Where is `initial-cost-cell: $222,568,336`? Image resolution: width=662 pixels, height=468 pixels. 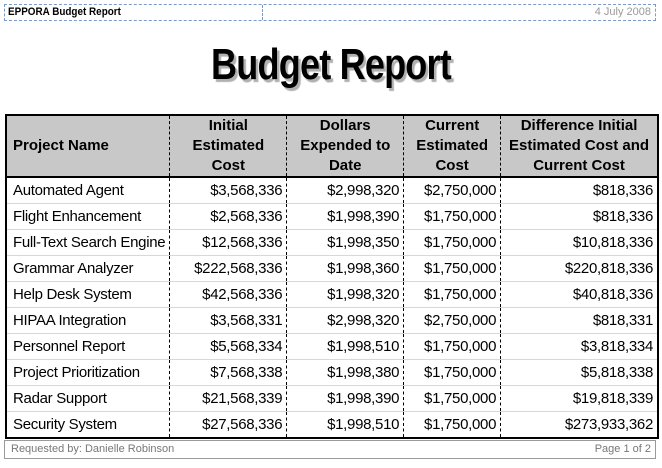
initial-cost-cell: $222,568,336 is located at coordinates (228, 268).